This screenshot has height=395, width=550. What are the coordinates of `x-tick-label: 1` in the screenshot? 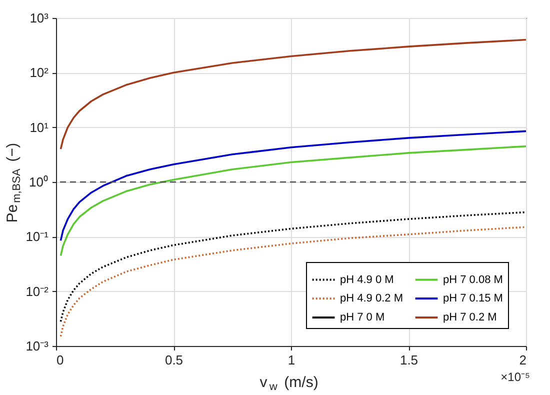 It's located at (292, 360).